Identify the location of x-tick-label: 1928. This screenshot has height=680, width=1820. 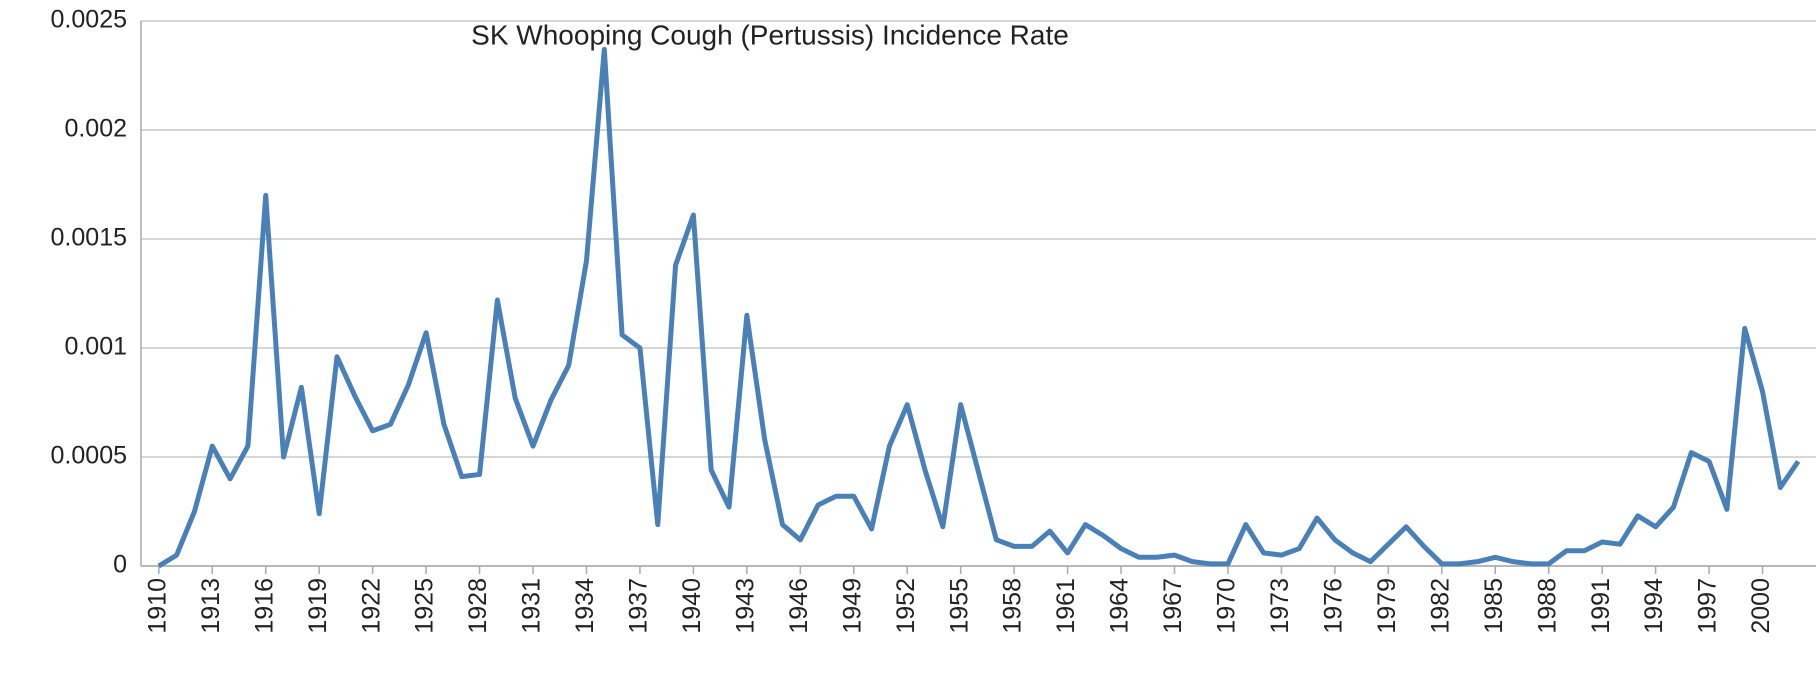
(478, 606).